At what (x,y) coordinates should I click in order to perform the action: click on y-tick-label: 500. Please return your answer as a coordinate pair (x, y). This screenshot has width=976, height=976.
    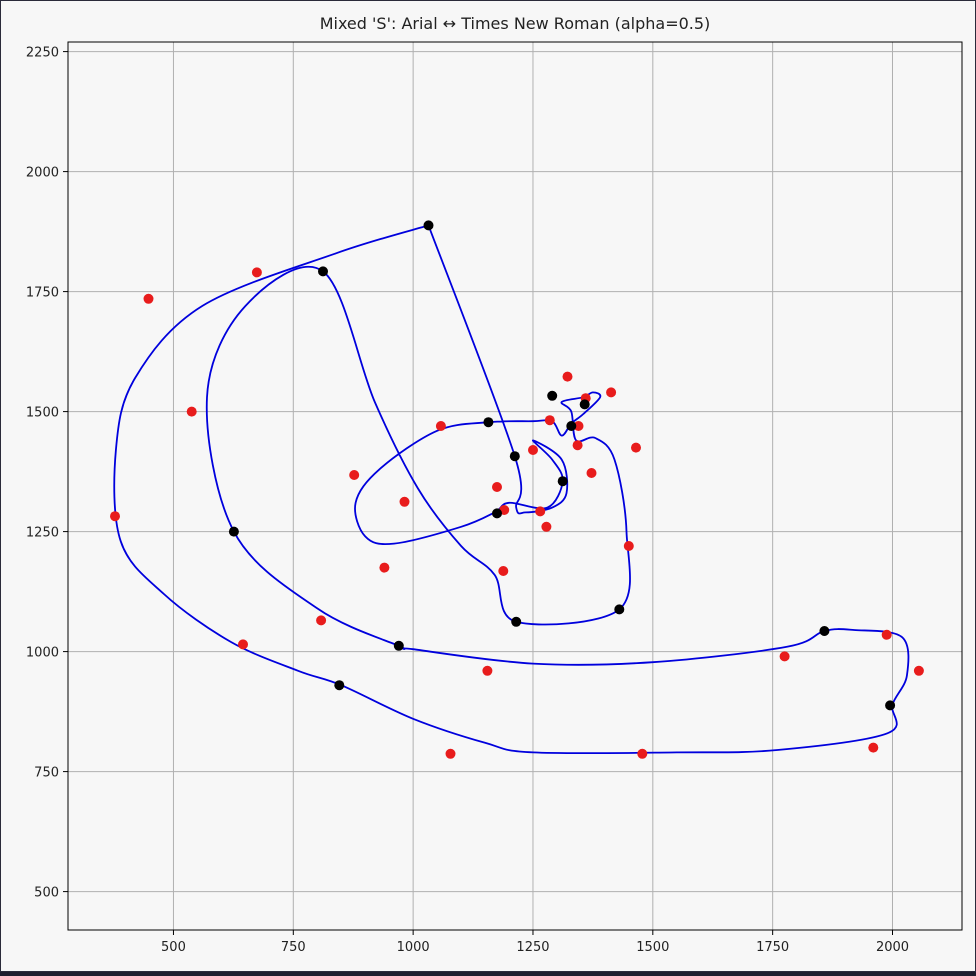
    Looking at the image, I should click on (46, 893).